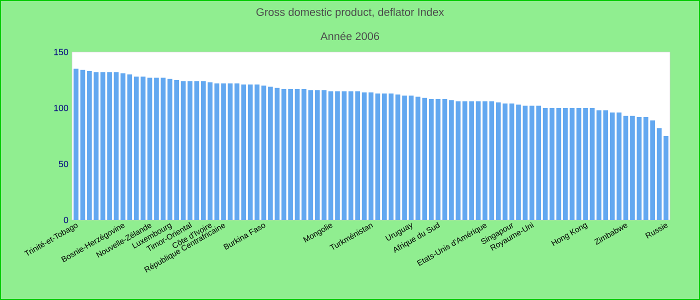  What do you see at coordinates (63, 164) in the screenshot?
I see `y-tick-label: 50` at bounding box center [63, 164].